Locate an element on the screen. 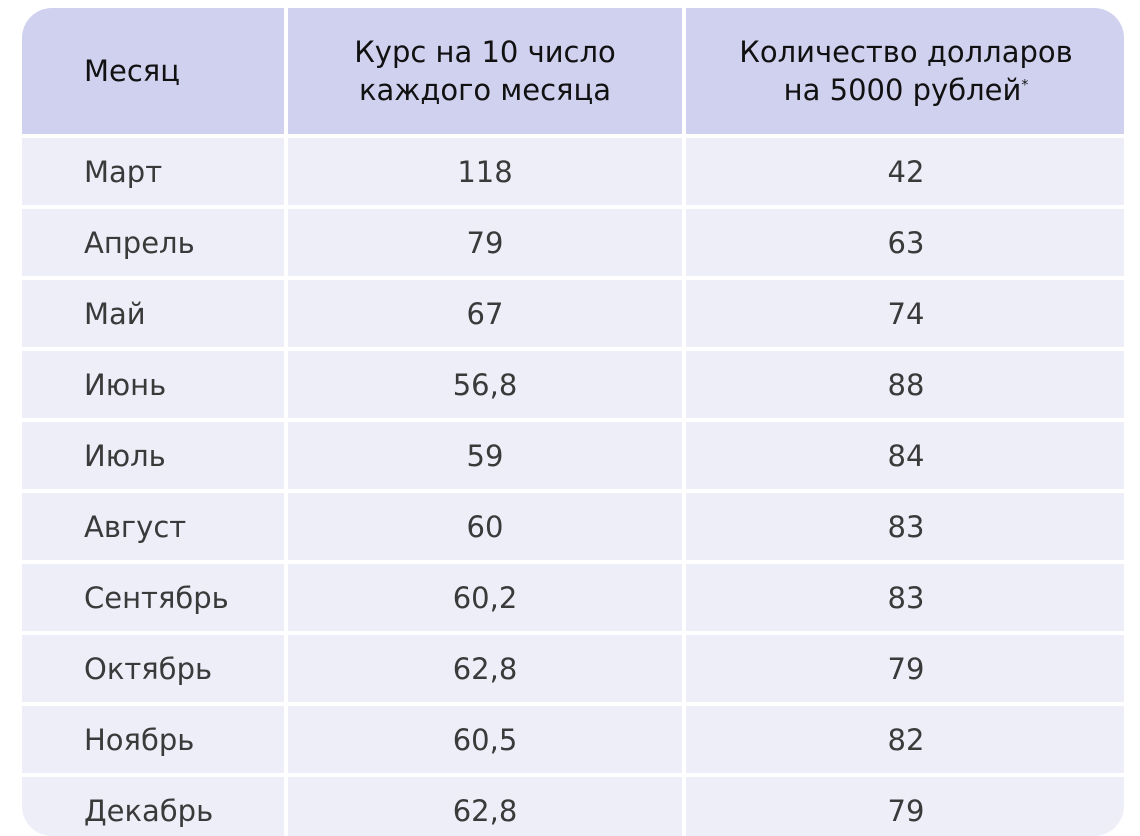 This screenshot has height=836, width=1140. cell-month: Март is located at coordinates (153, 171).